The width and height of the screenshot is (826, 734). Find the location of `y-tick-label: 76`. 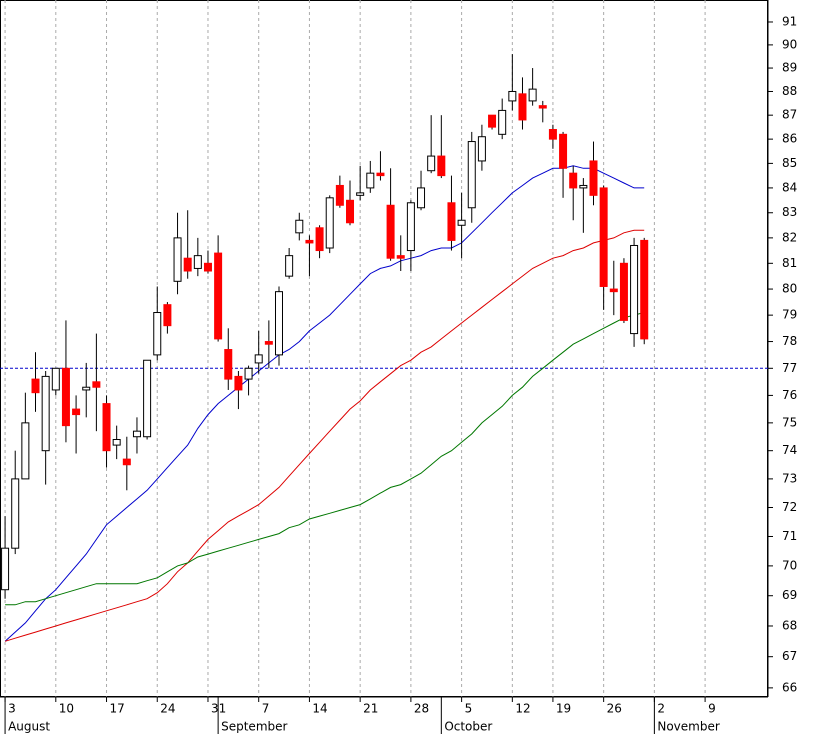

y-tick-label: 76 is located at coordinates (789, 395).